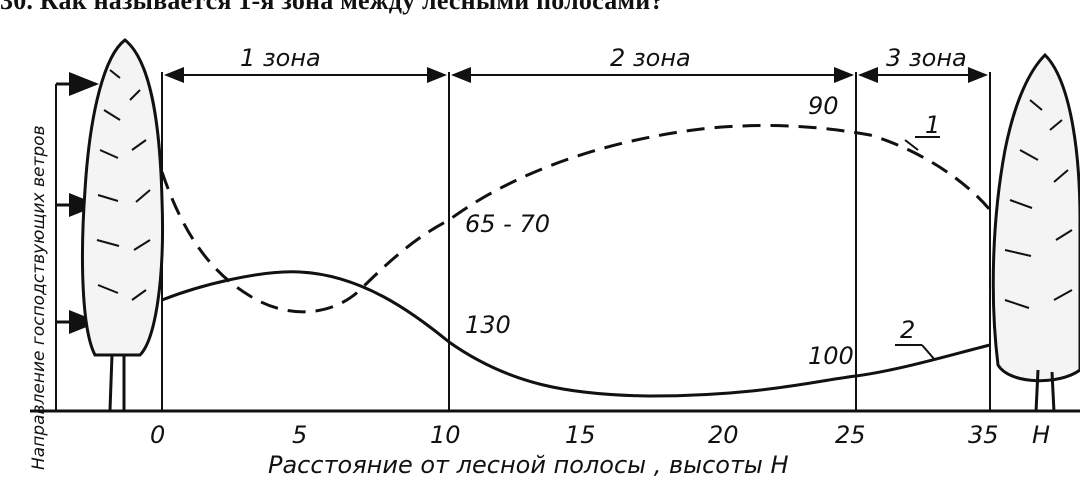  What do you see at coordinates (445, 435) in the screenshot?
I see `x-tick-10: 10` at bounding box center [445, 435].